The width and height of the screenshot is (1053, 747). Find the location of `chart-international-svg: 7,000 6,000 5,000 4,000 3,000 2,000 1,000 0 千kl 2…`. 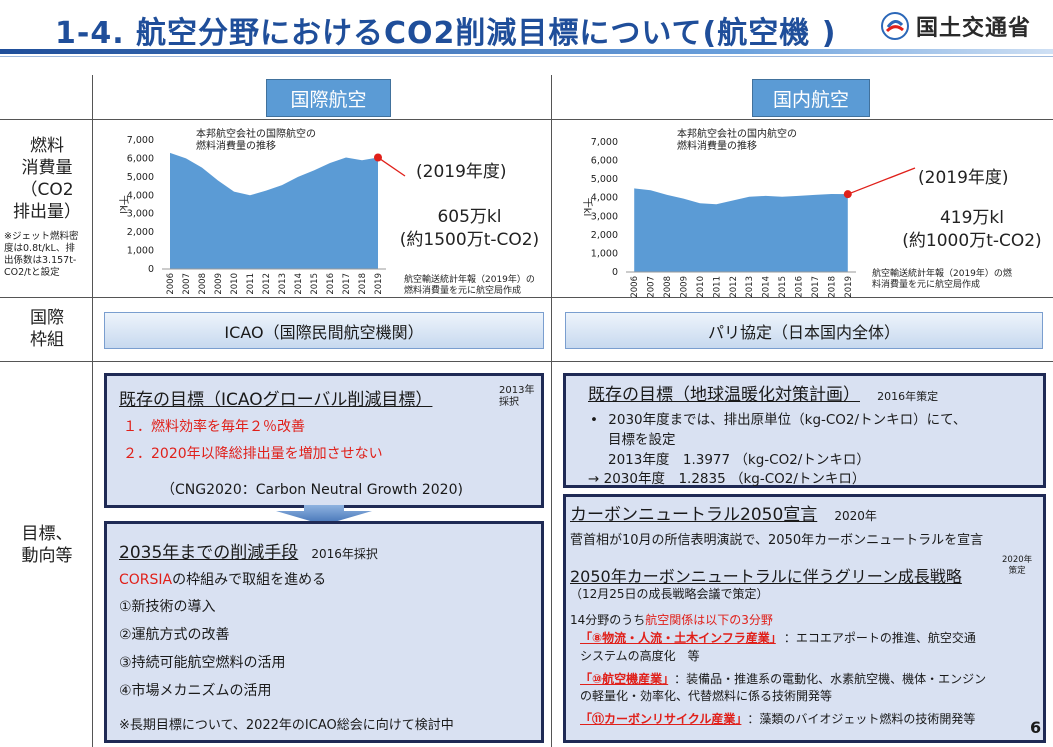

chart-international-svg: 7,000 6,000 5,000 4,000 3,000 2,000 1,000 0 千kl 2… is located at coordinates (261, 215).